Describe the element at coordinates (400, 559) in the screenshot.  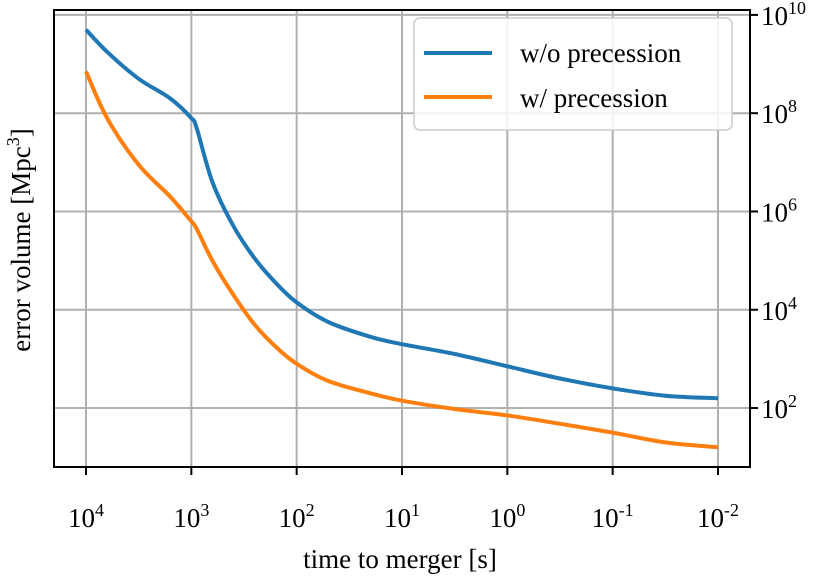
I see `x-axis-label: time to merger [s]` at that location.